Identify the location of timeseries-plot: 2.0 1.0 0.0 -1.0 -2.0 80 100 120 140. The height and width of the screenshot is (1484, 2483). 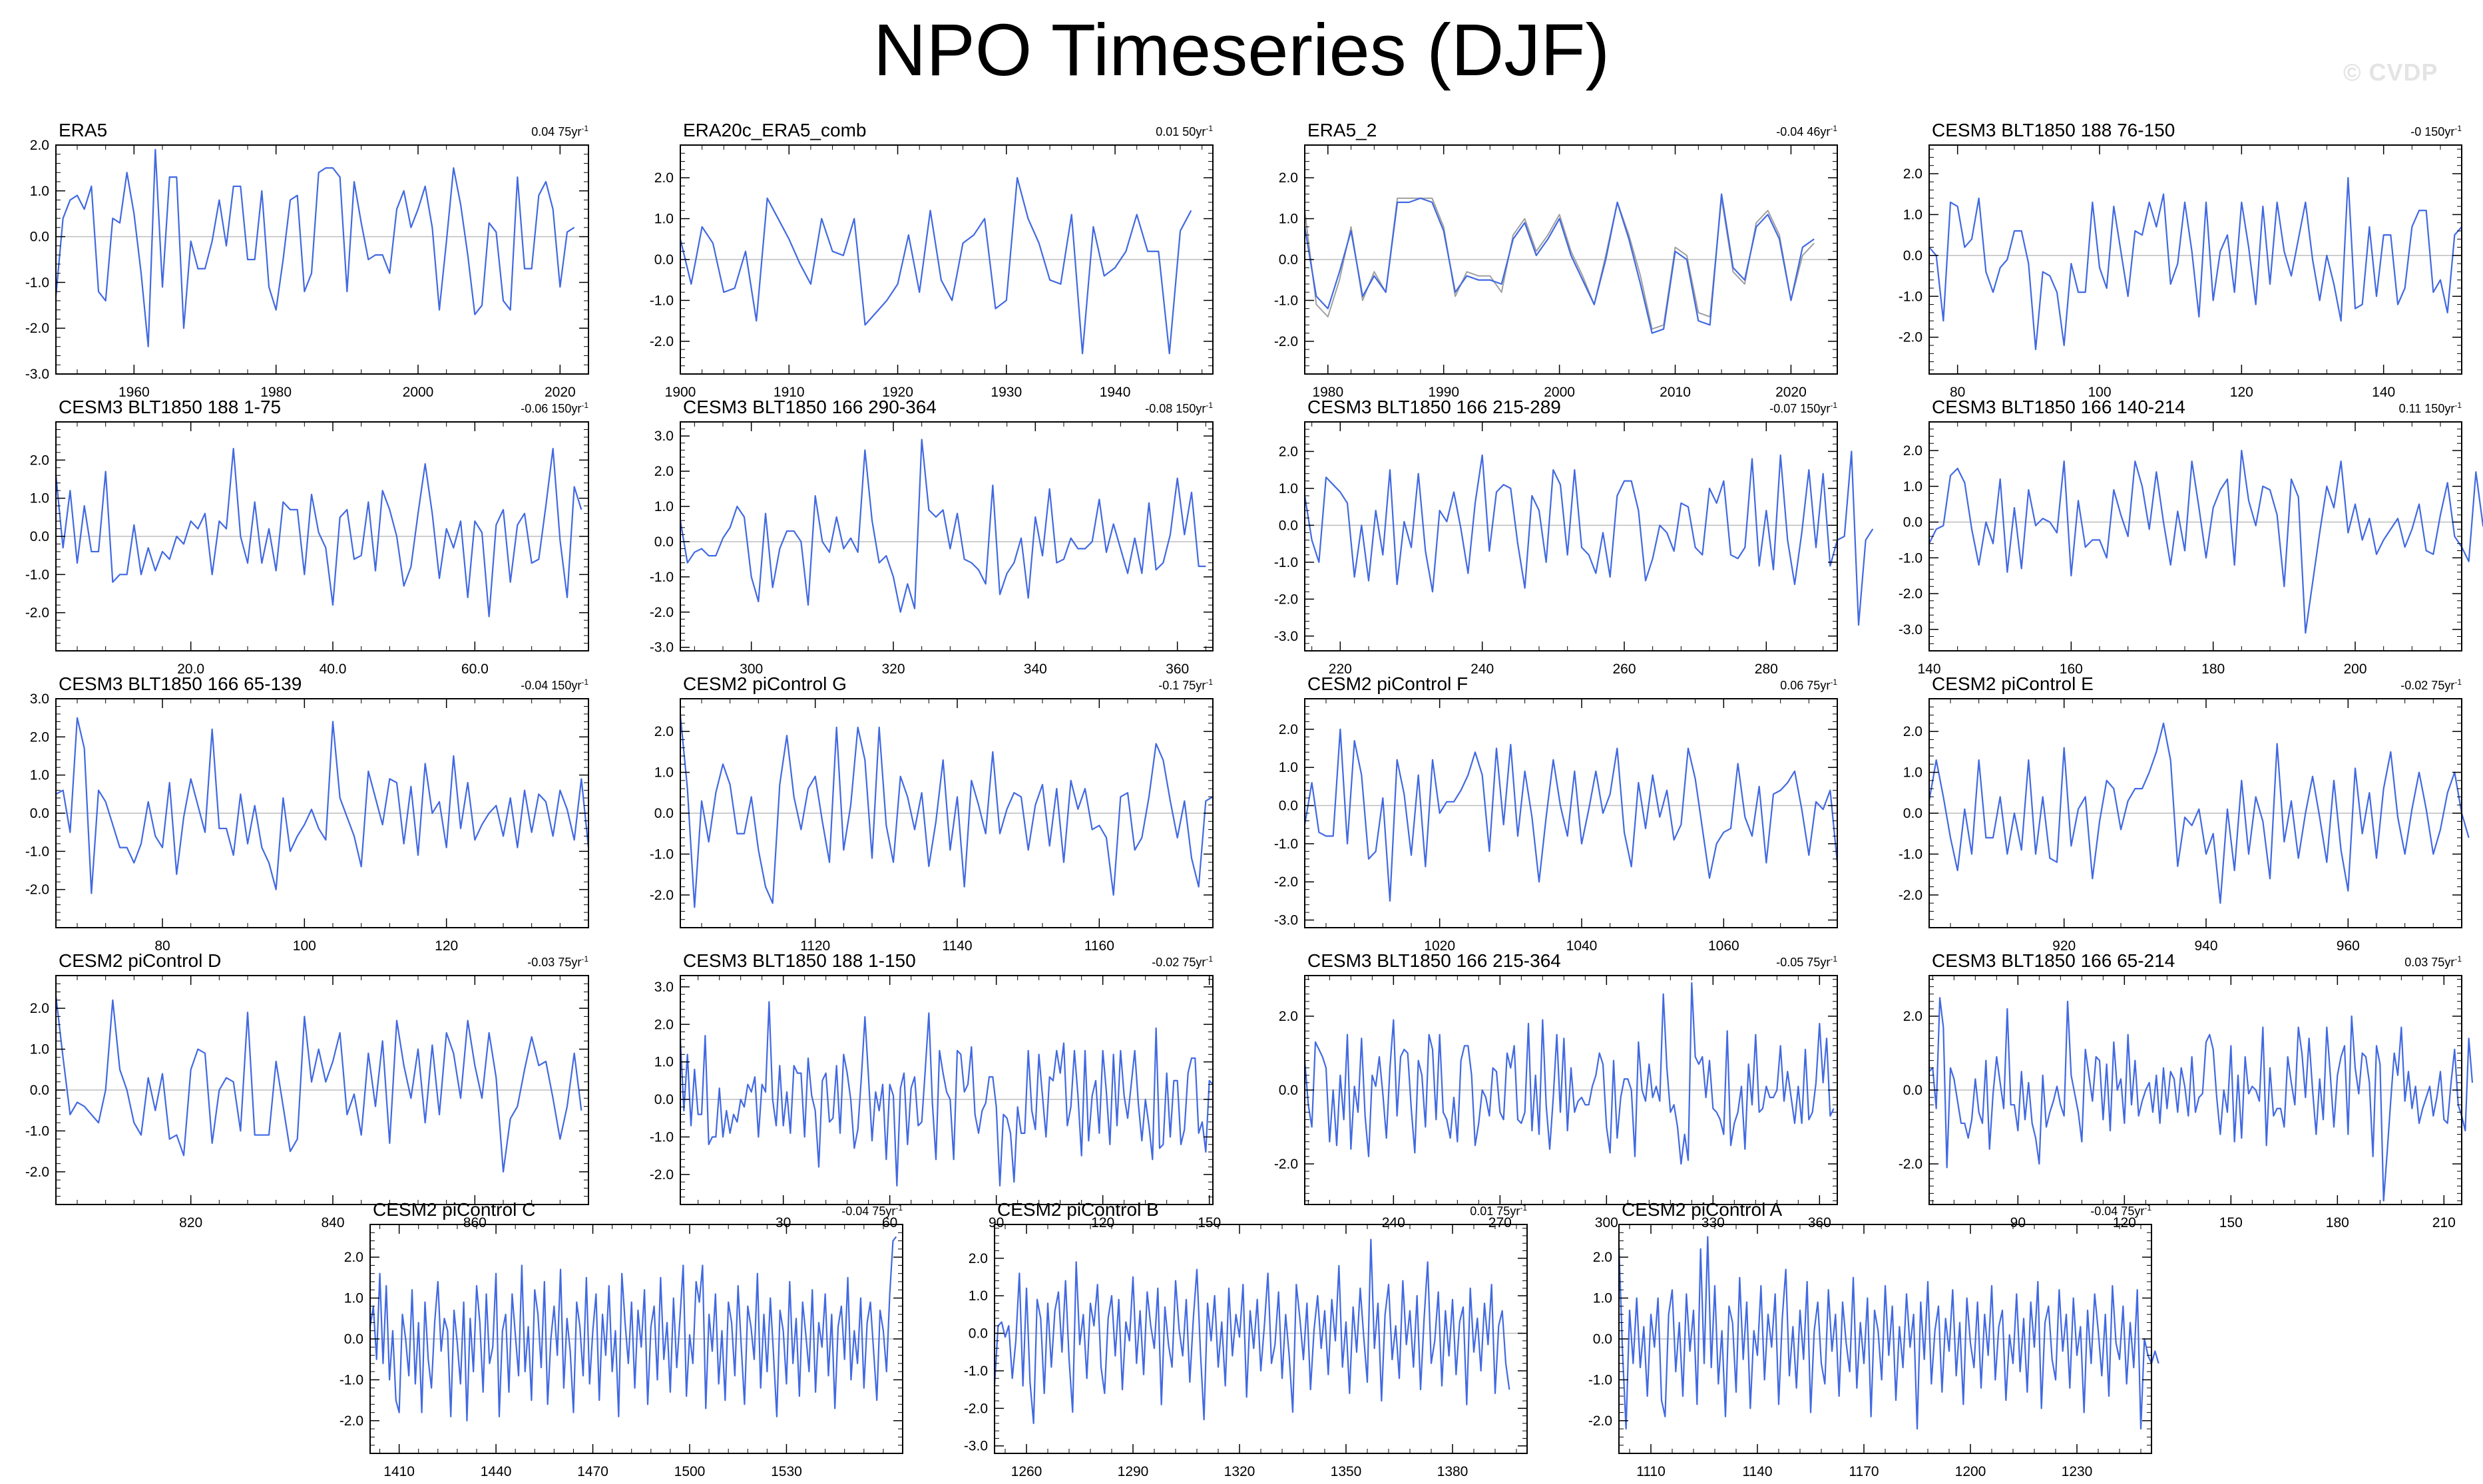
(2180, 272).